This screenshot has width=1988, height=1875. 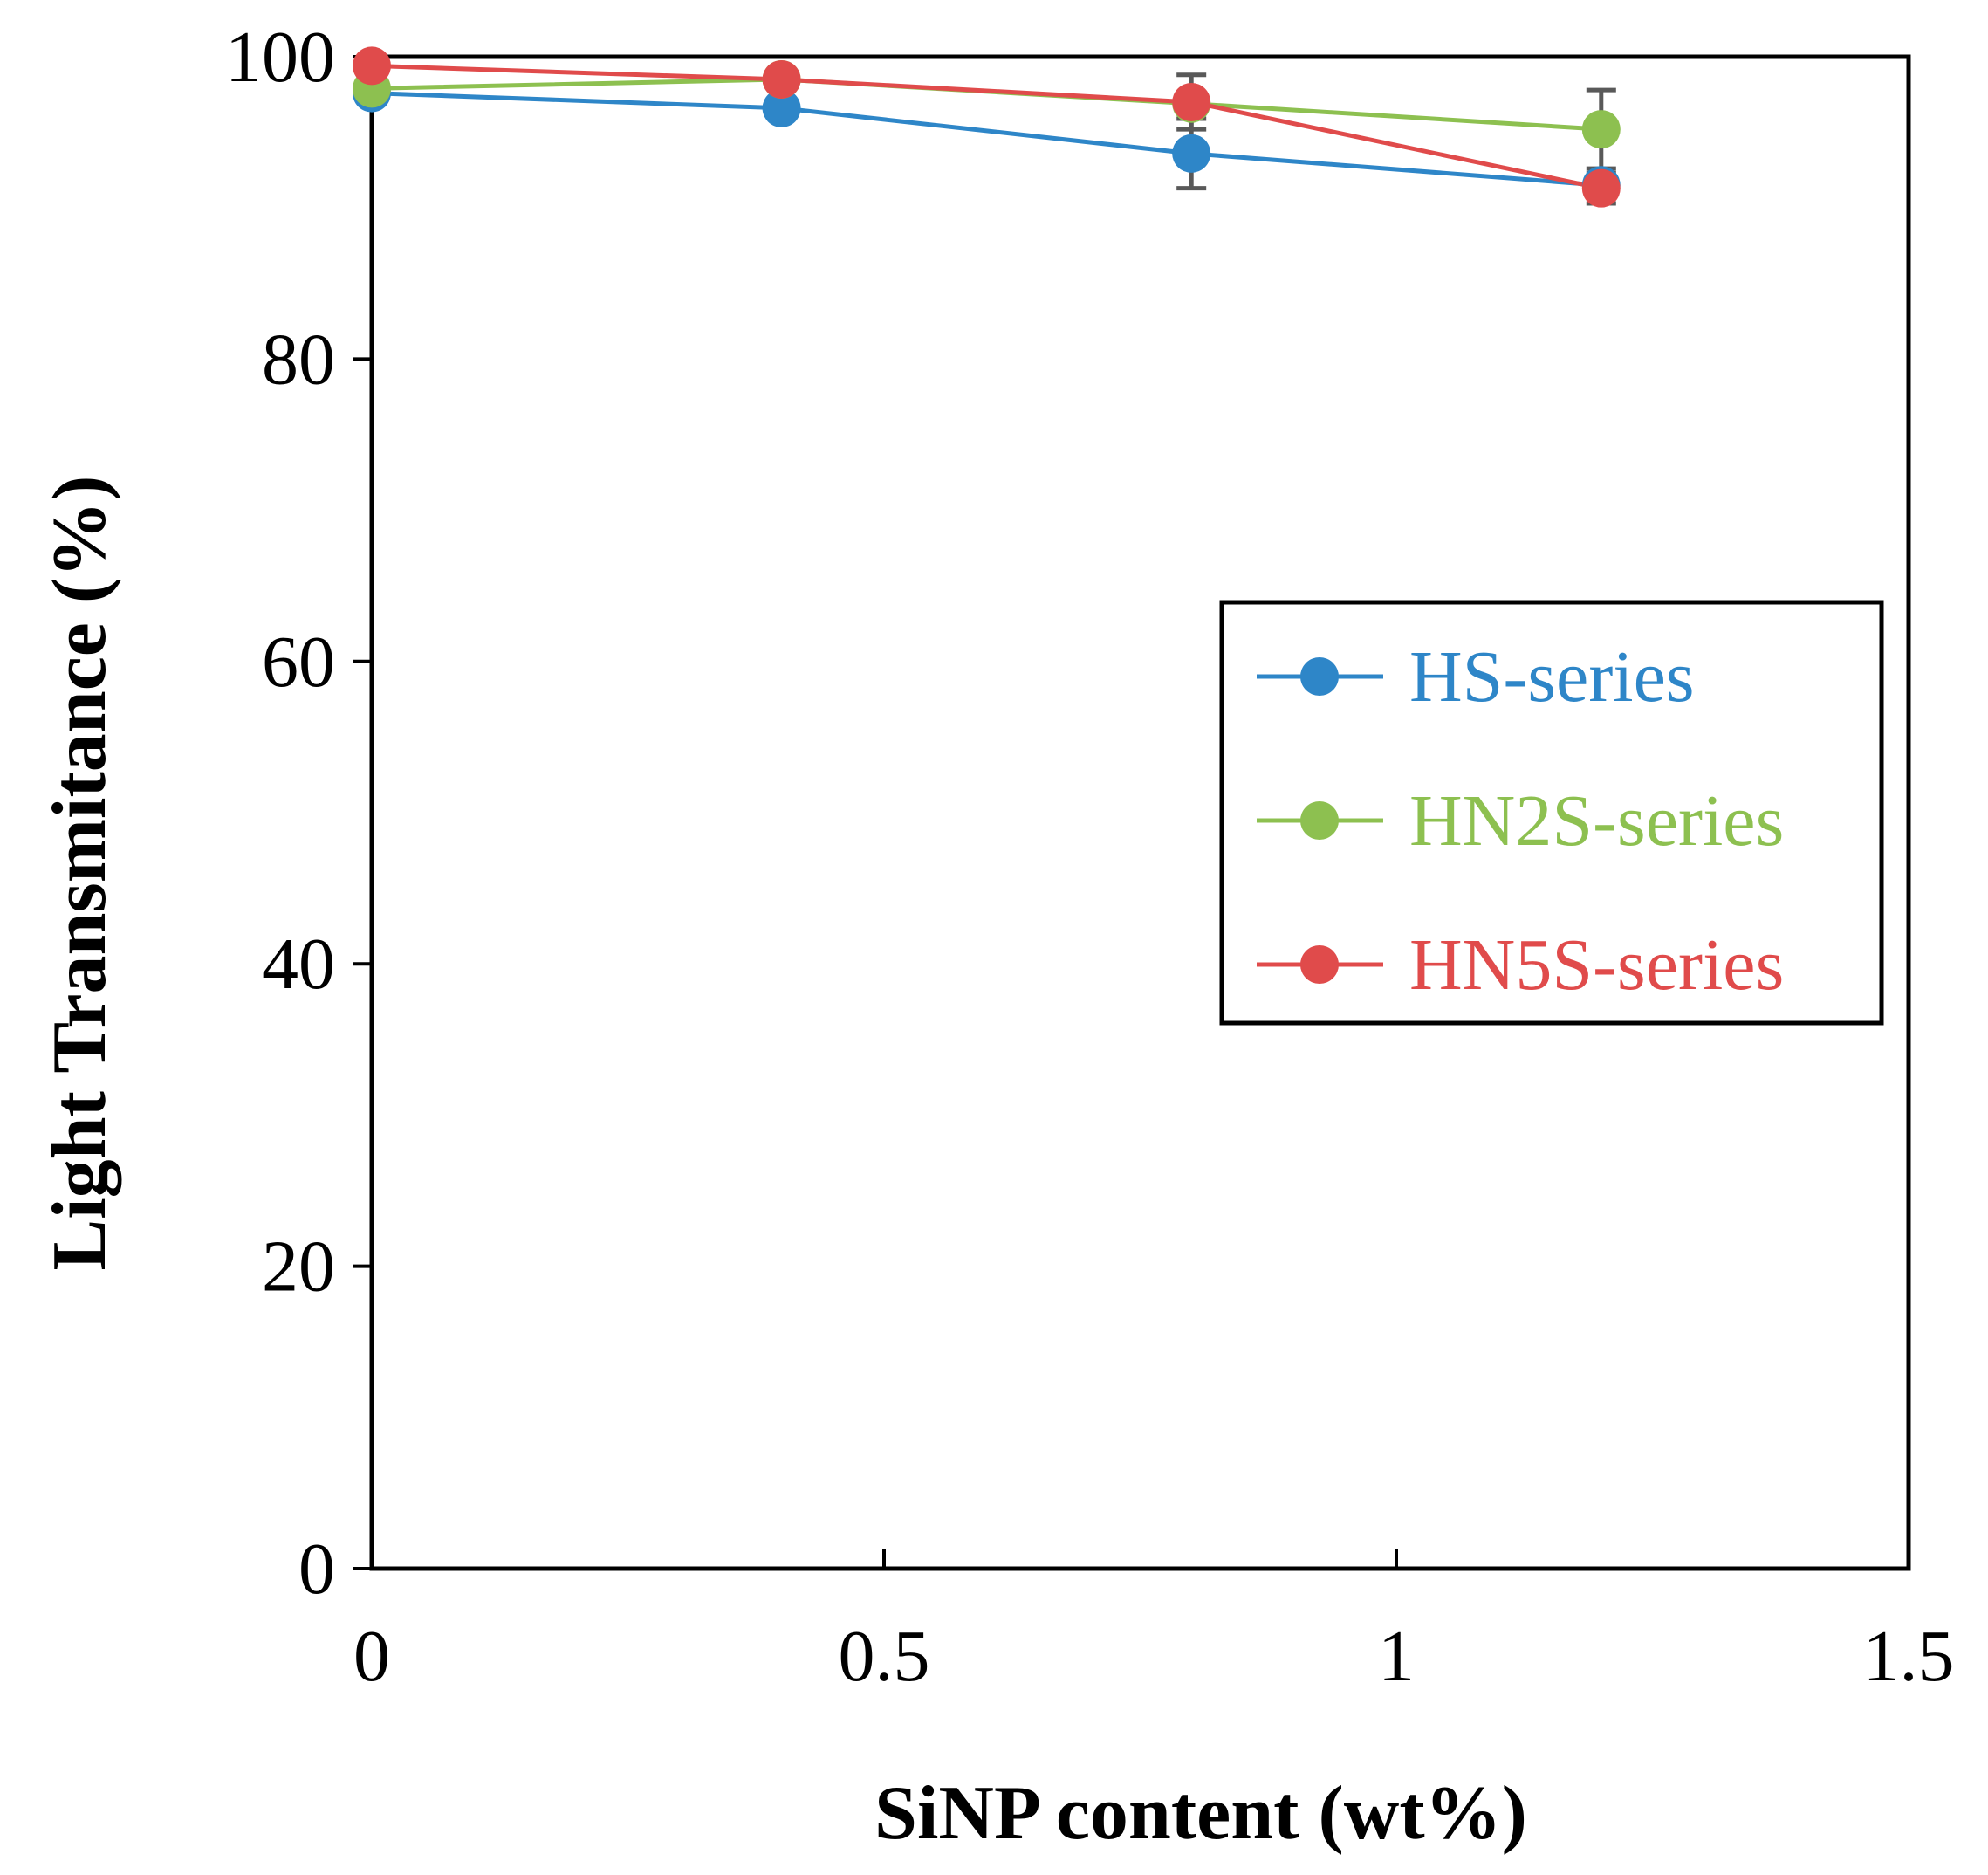 What do you see at coordinates (316, 1569) in the screenshot?
I see `y-tick-label: 0` at bounding box center [316, 1569].